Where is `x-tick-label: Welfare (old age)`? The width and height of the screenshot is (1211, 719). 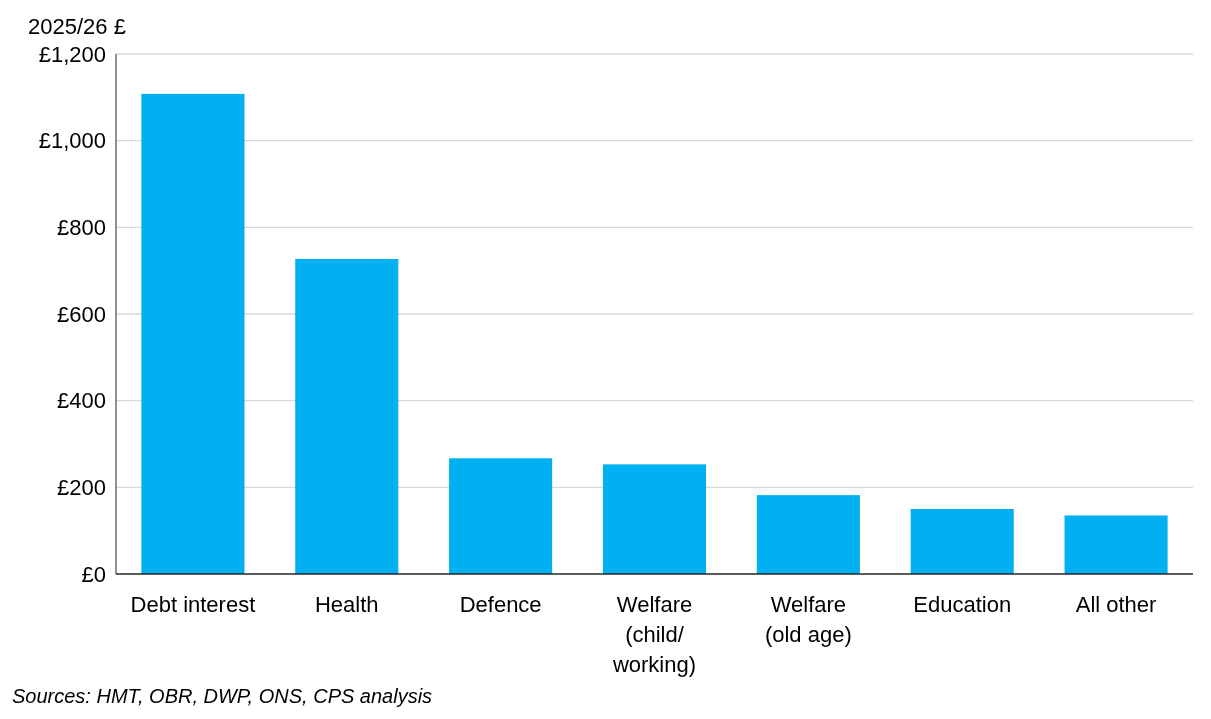
x-tick-label: Welfare (old age) is located at coordinates (808, 619).